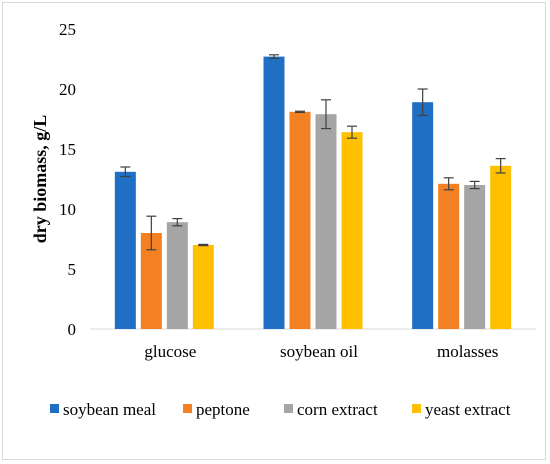  I want to click on y-tick-label: 20, so click(67, 89).